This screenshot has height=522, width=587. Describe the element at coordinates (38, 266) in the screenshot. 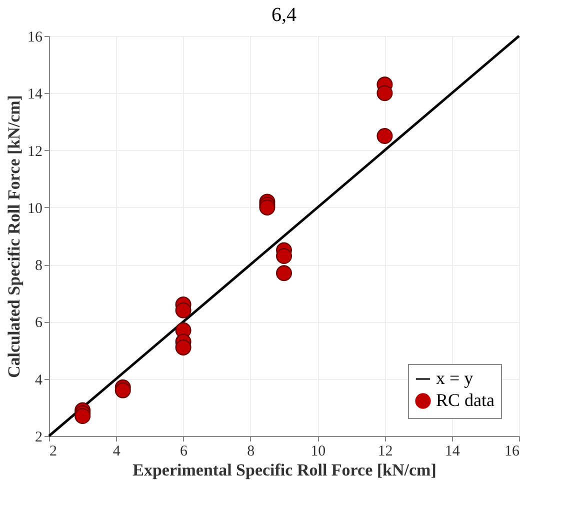

I see `y-tick-label: 8` at that location.